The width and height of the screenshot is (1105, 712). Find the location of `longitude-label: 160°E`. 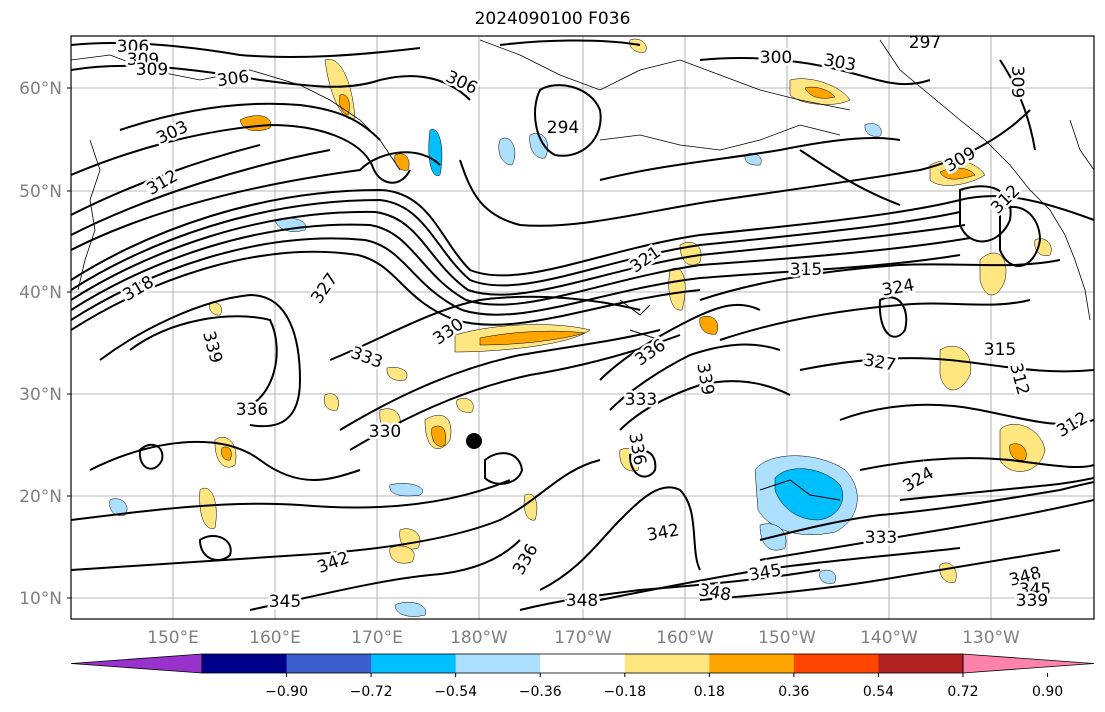

longitude-label: 160°E is located at coordinates (275, 638).